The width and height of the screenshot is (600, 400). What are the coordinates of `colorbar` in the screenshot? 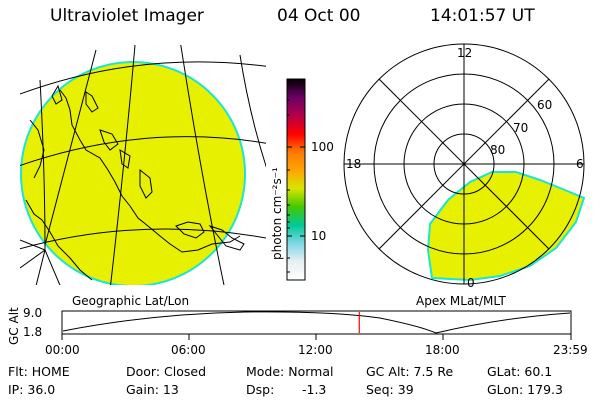 It's located at (296, 179).